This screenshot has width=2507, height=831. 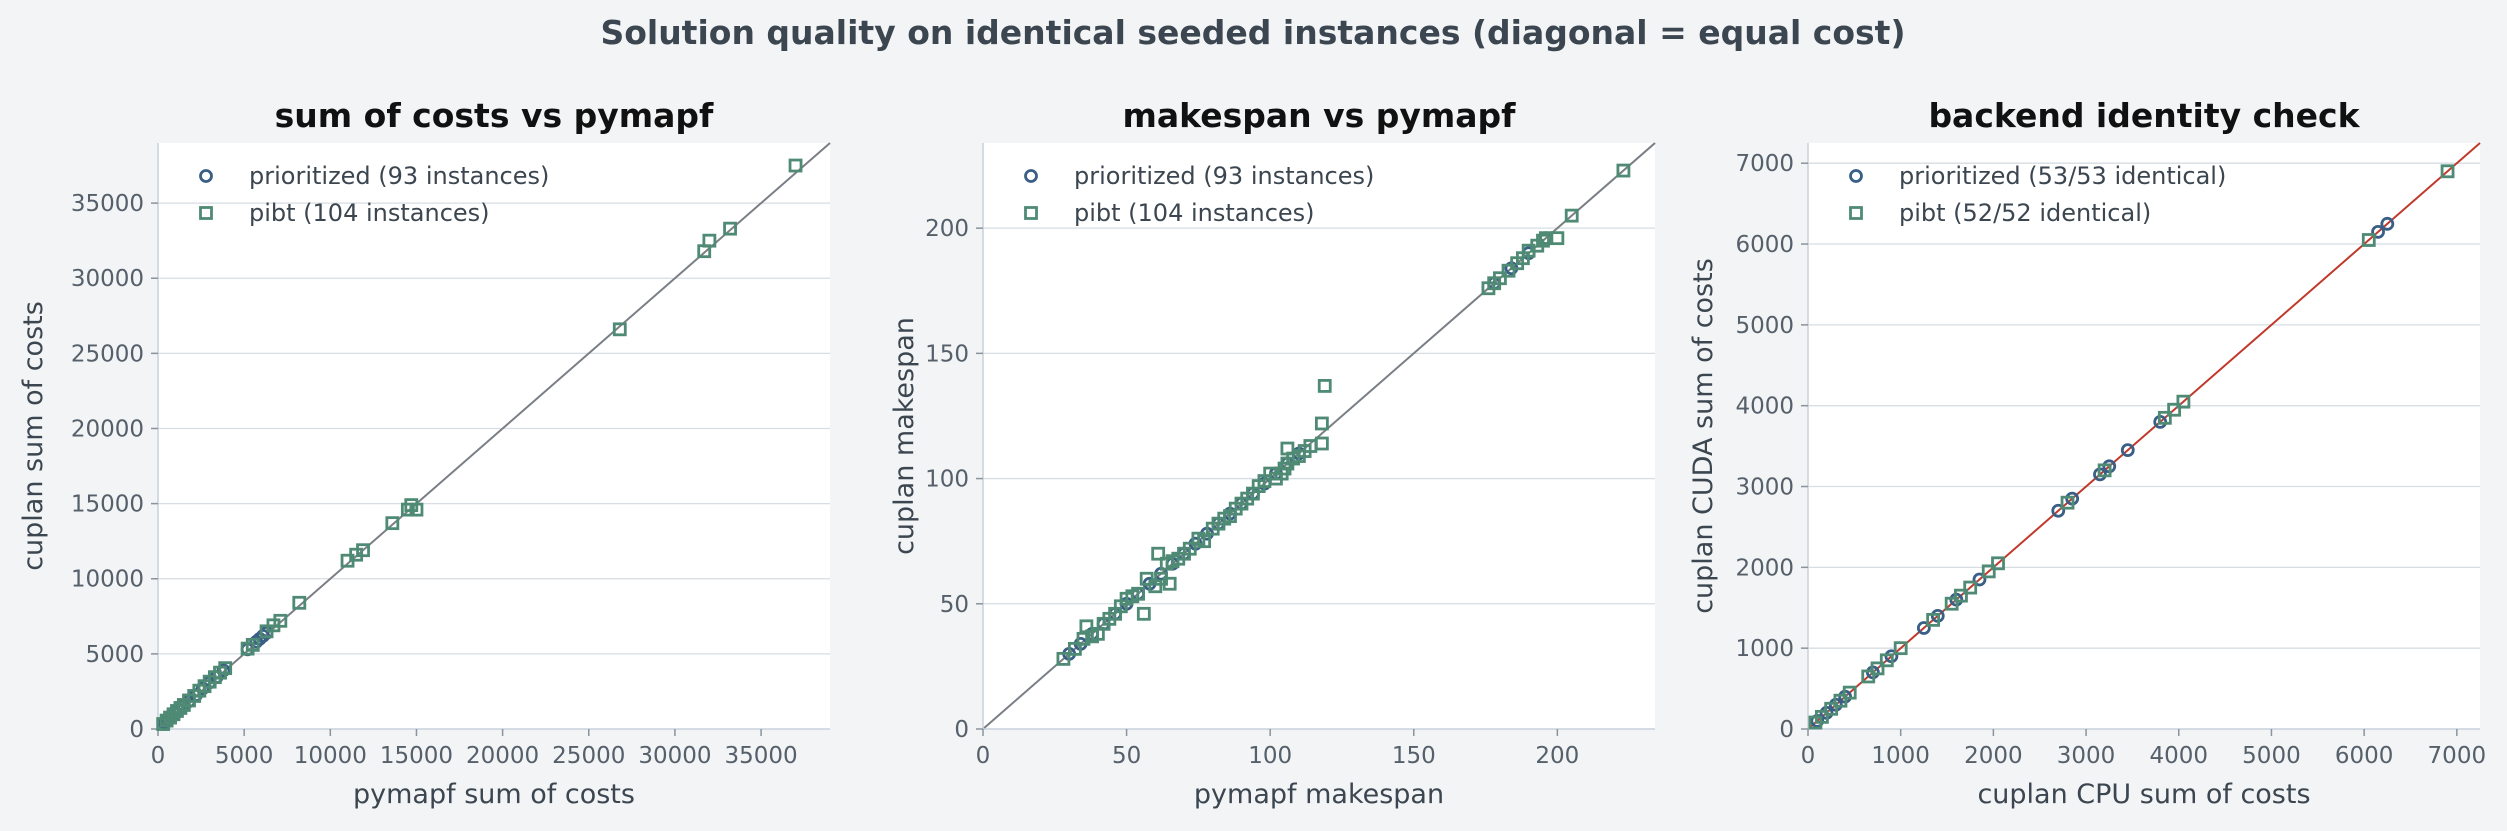 What do you see at coordinates (2178, 756) in the screenshot?
I see `x-tick-label: 4000` at bounding box center [2178, 756].